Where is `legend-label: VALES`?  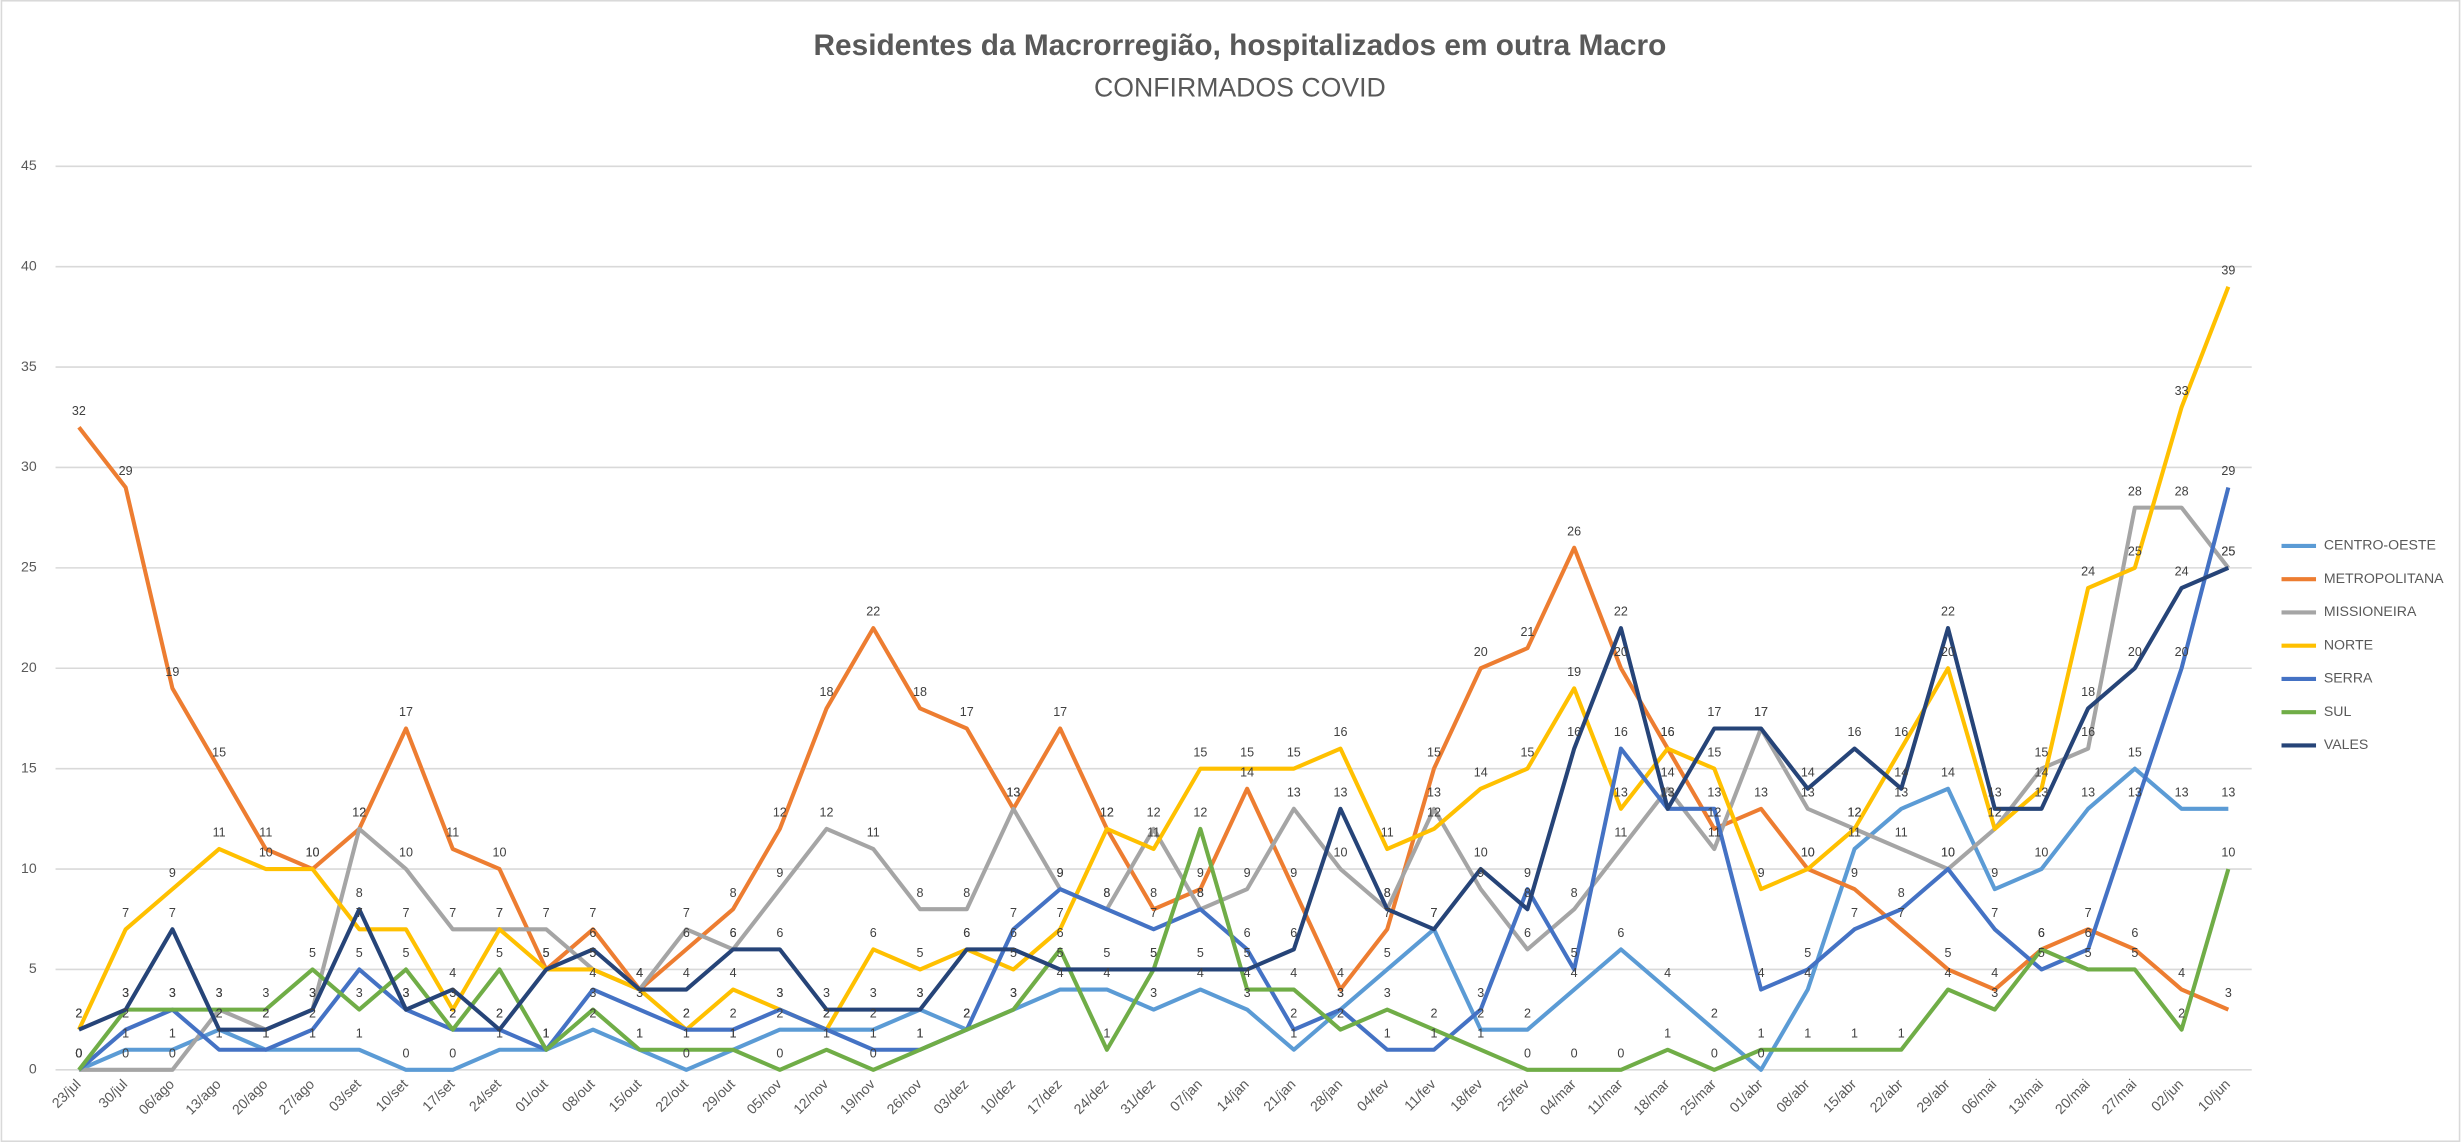
legend-label: VALES is located at coordinates (2346, 744).